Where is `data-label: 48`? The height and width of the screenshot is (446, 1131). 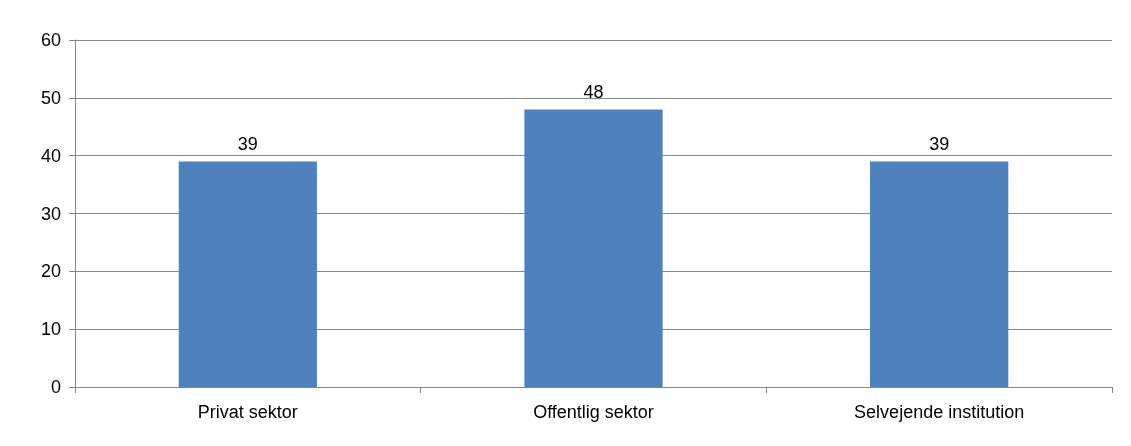 data-label: 48 is located at coordinates (593, 92).